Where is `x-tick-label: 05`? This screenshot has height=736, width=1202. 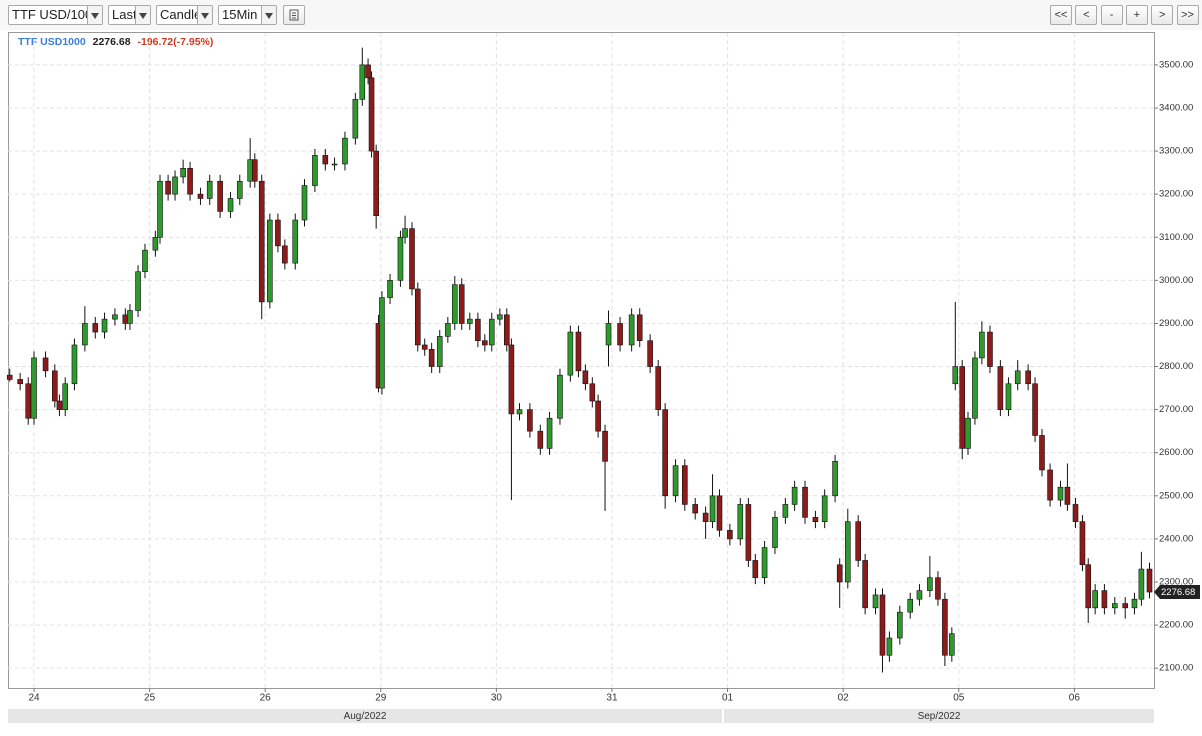
x-tick-label: 05 is located at coordinates (959, 698).